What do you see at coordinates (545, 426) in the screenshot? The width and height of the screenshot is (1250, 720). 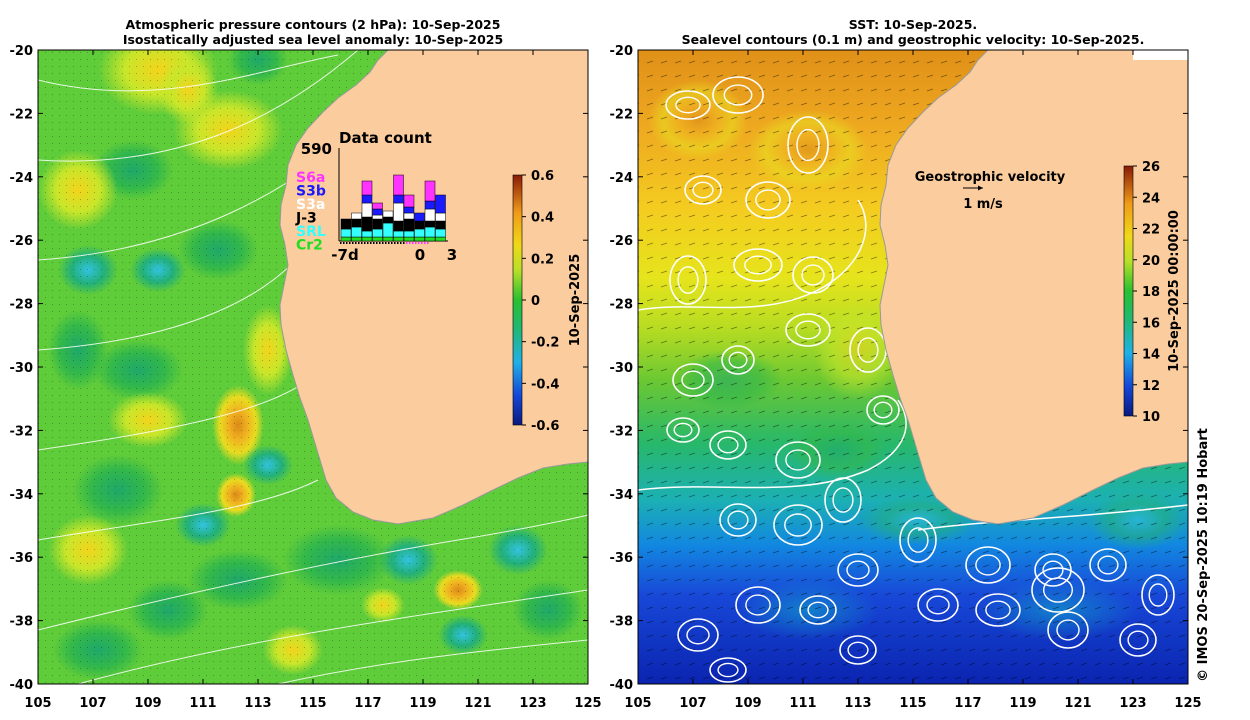 I see `left-colorbar-tick: -0.6` at bounding box center [545, 426].